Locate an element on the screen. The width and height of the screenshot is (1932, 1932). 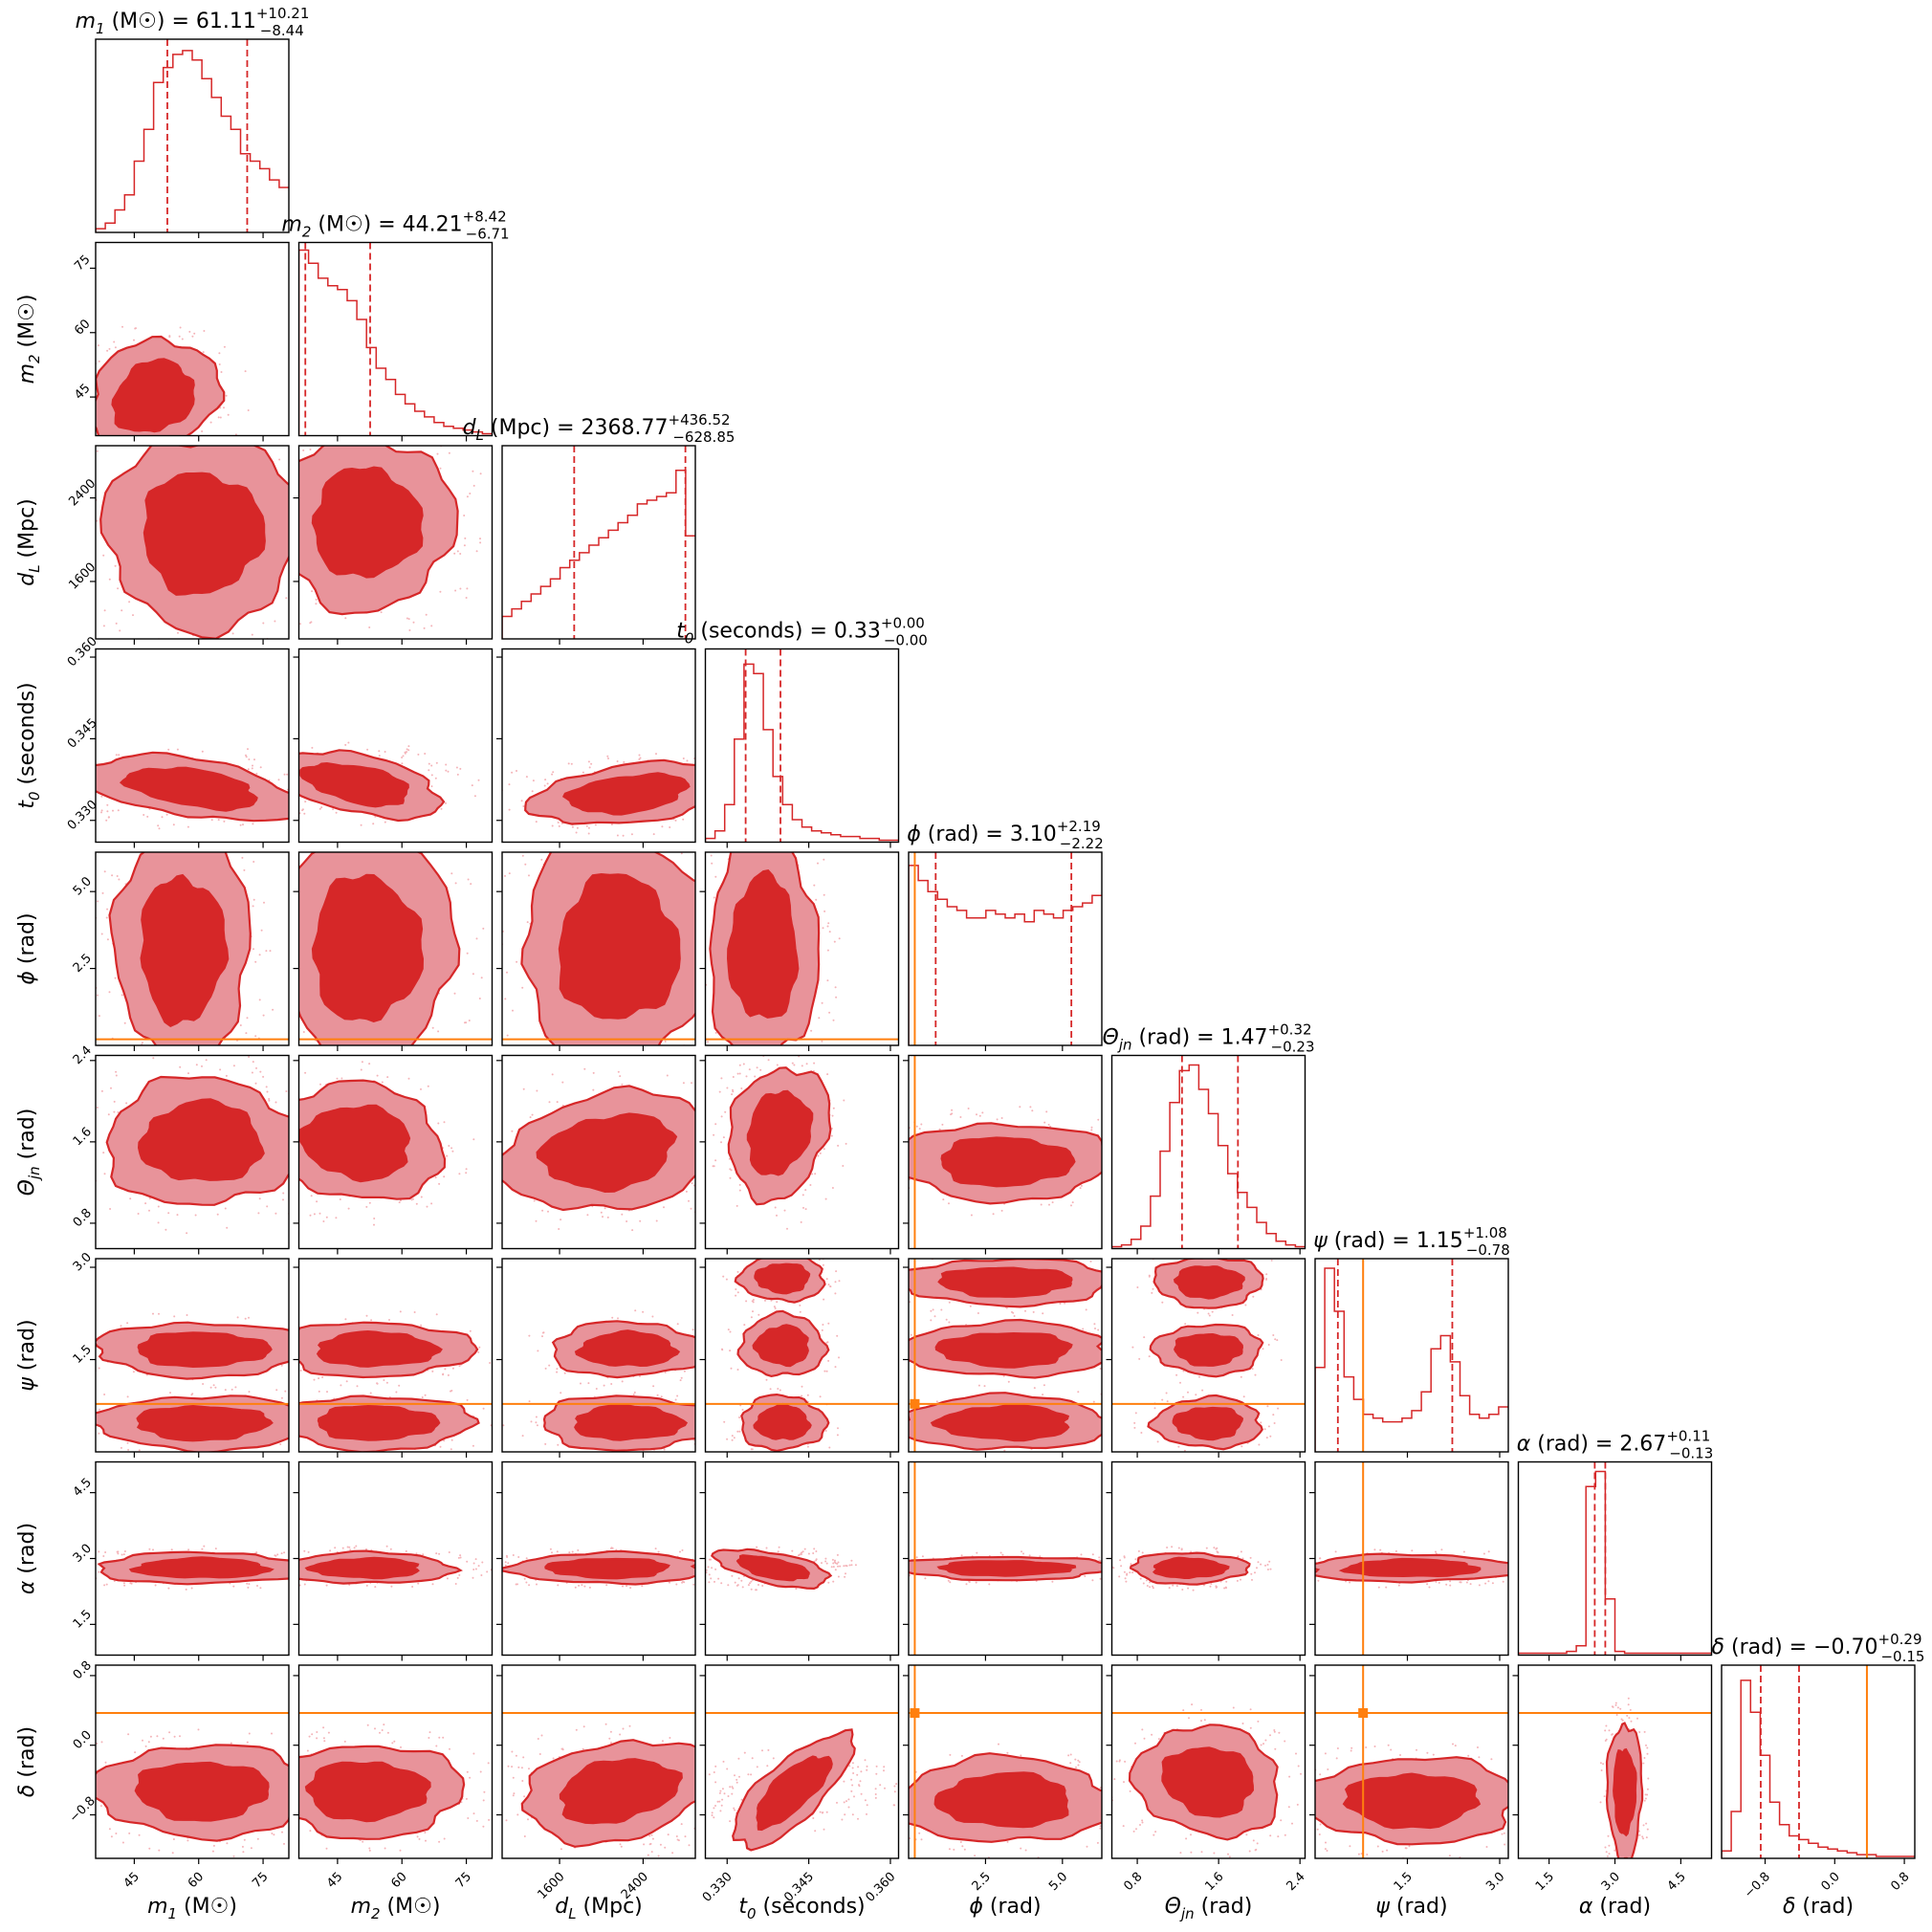
panel-m2-psi is located at coordinates (393, 1358).